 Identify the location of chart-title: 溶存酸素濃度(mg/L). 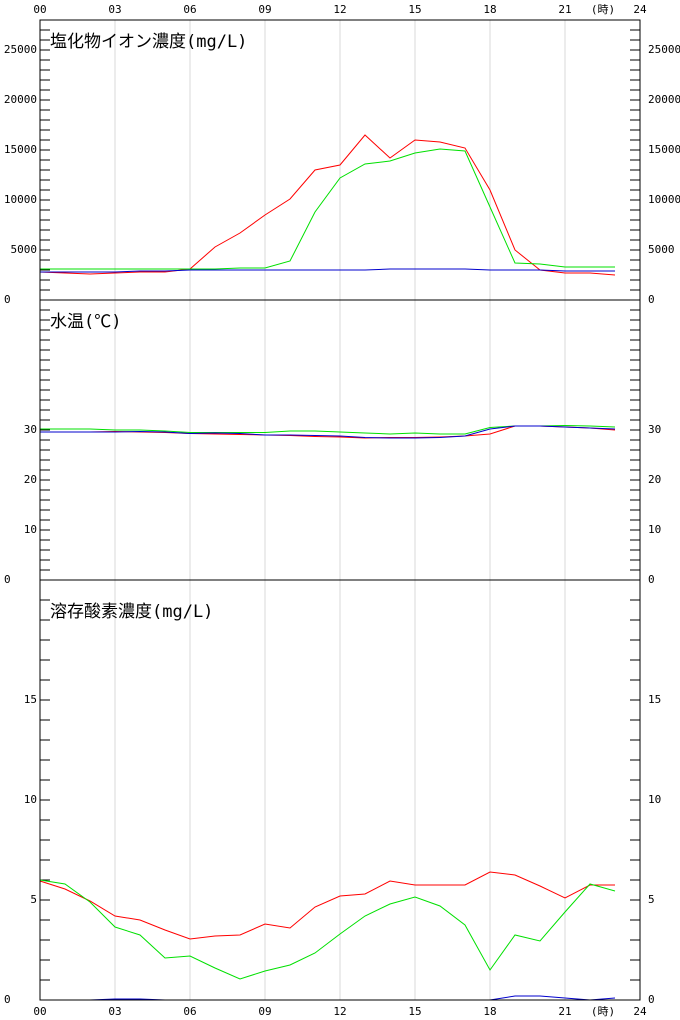
(131, 612).